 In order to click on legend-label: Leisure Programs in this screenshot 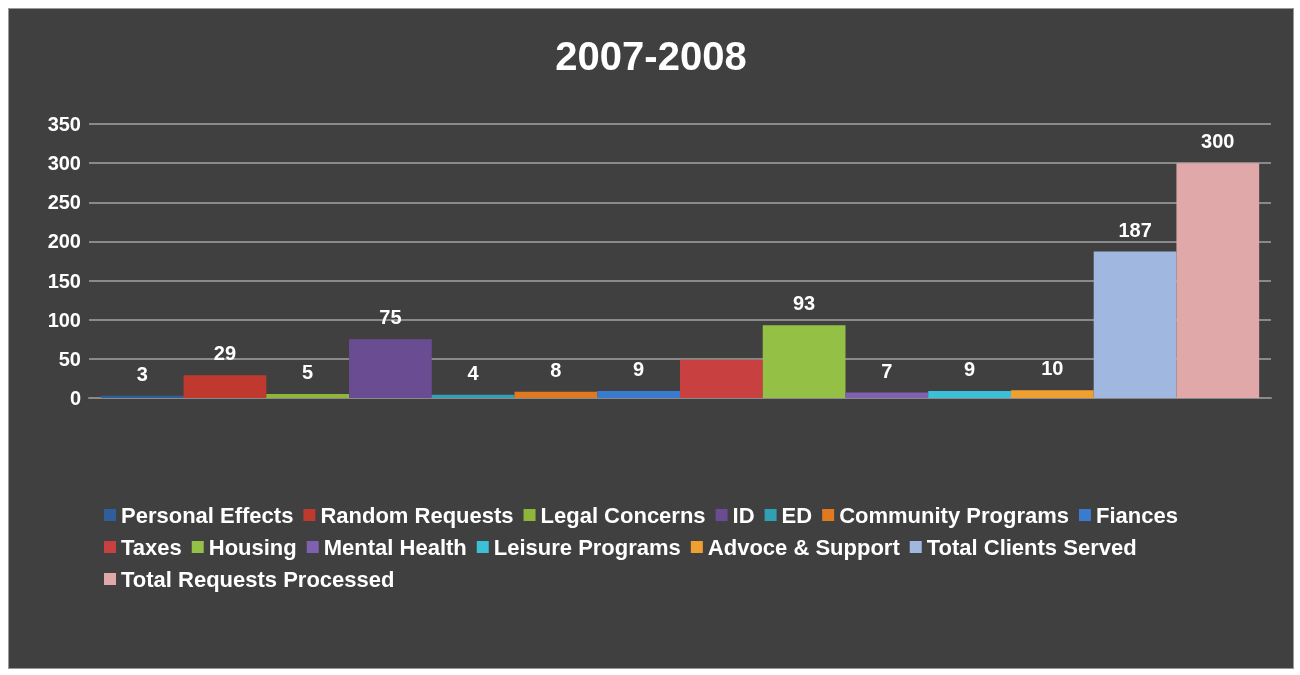, I will do `click(587, 547)`.